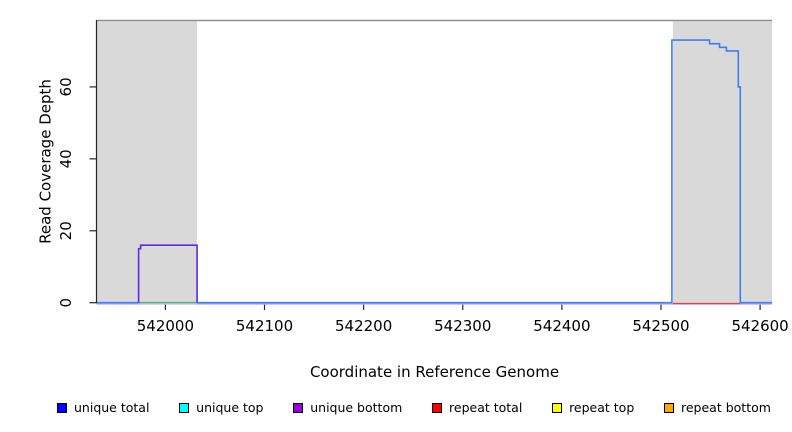 The height and width of the screenshot is (432, 792). I want to click on y-tick-label: 60, so click(66, 86).